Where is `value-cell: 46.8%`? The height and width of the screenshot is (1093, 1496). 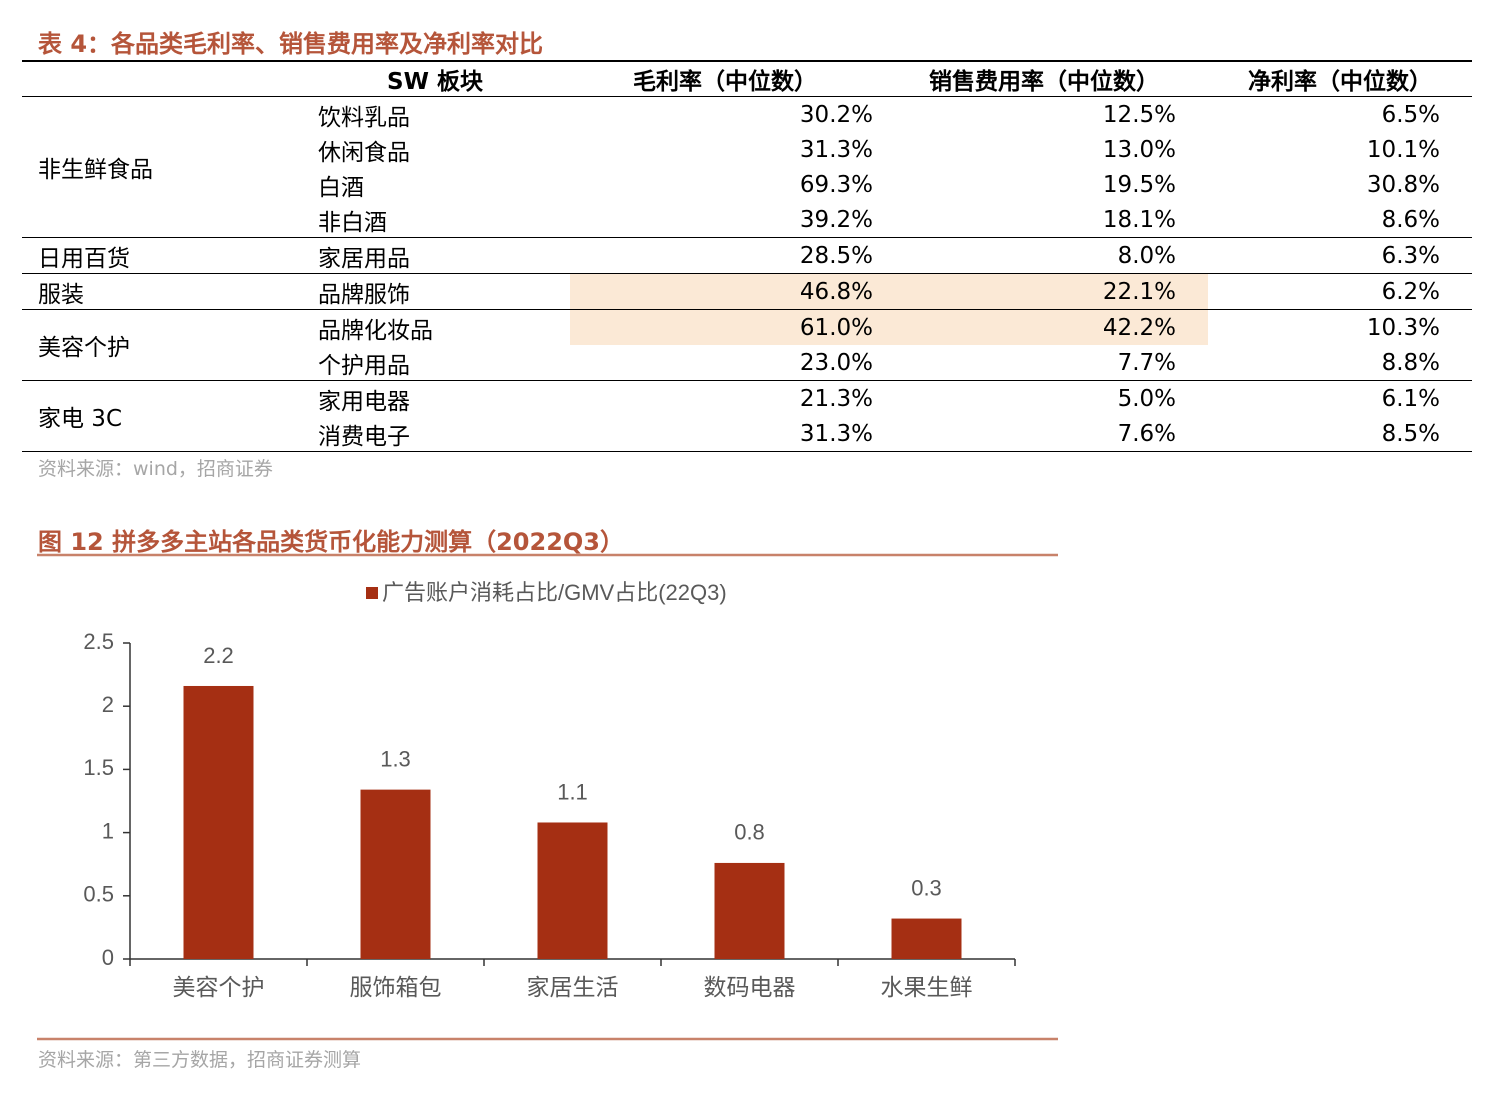 value-cell: 46.8% is located at coordinates (725, 291).